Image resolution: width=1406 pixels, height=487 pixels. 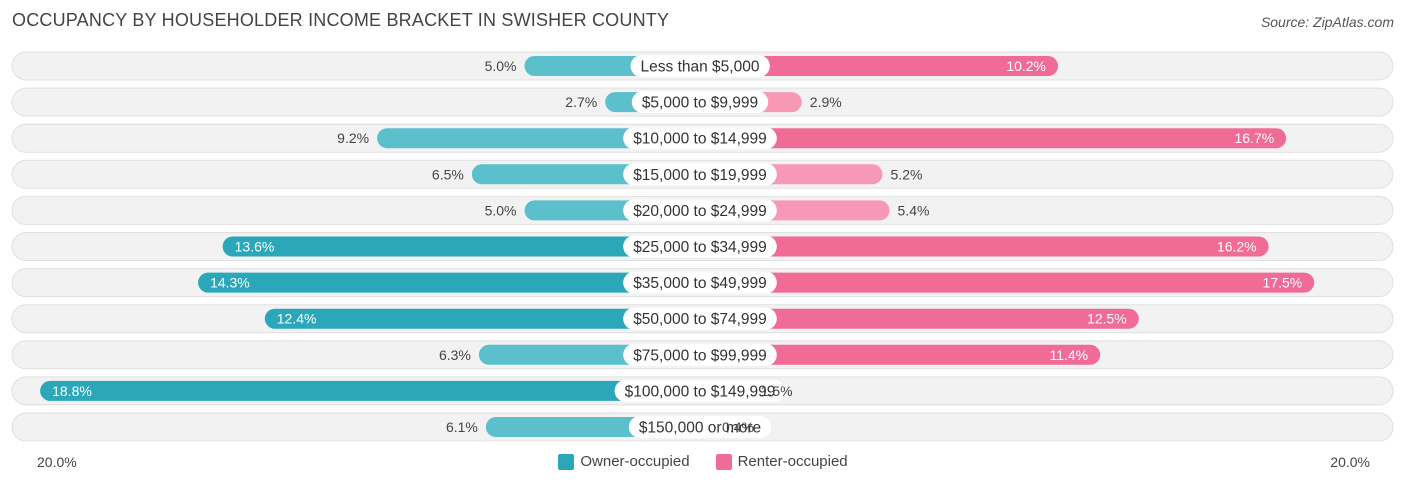 I want to click on renter-value-label: 1.5%, so click(x=777, y=391).